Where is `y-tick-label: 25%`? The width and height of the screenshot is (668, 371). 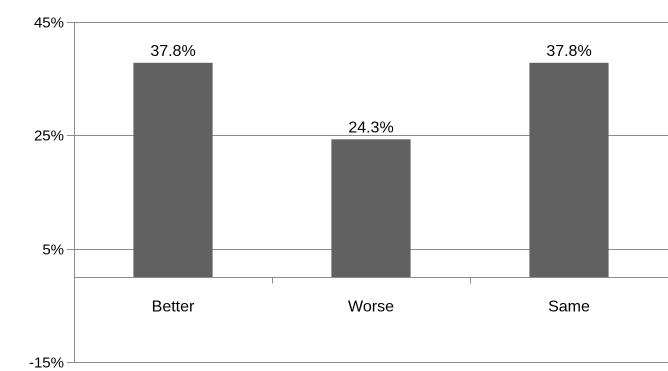
y-tick-label: 25% is located at coordinates (49, 136).